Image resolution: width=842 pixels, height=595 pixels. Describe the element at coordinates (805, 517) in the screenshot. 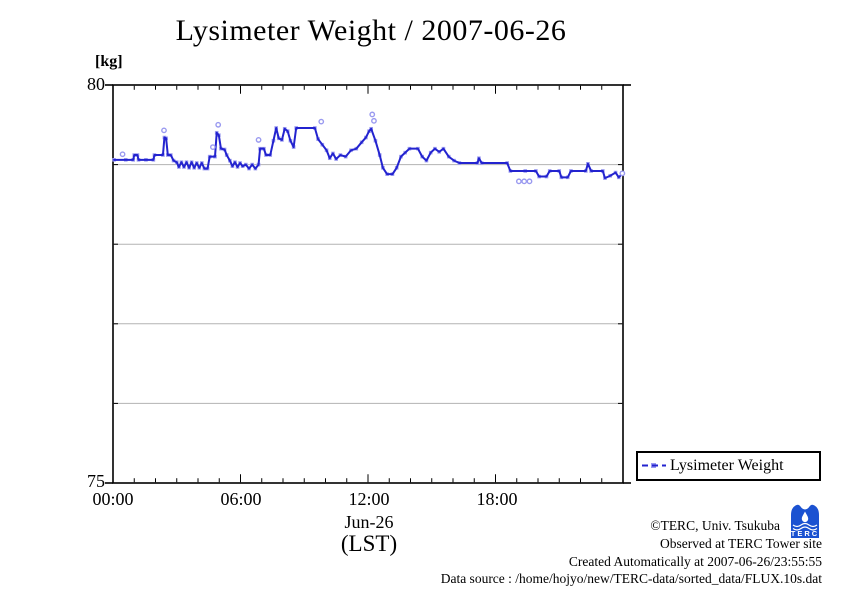

I see `water-drop-icon` at that location.